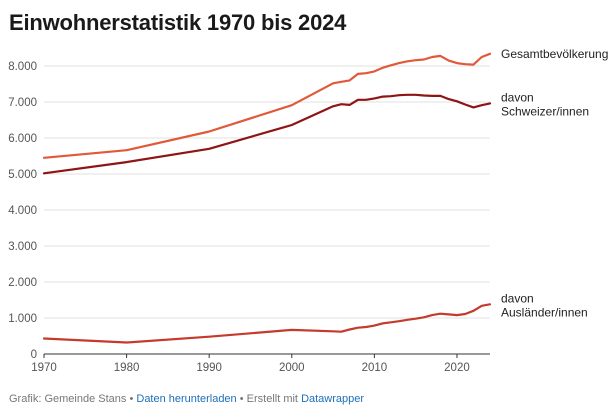 The width and height of the screenshot is (615, 418). Describe the element at coordinates (545, 111) in the screenshot. I see `series-label: Schweizer/innen` at that location.